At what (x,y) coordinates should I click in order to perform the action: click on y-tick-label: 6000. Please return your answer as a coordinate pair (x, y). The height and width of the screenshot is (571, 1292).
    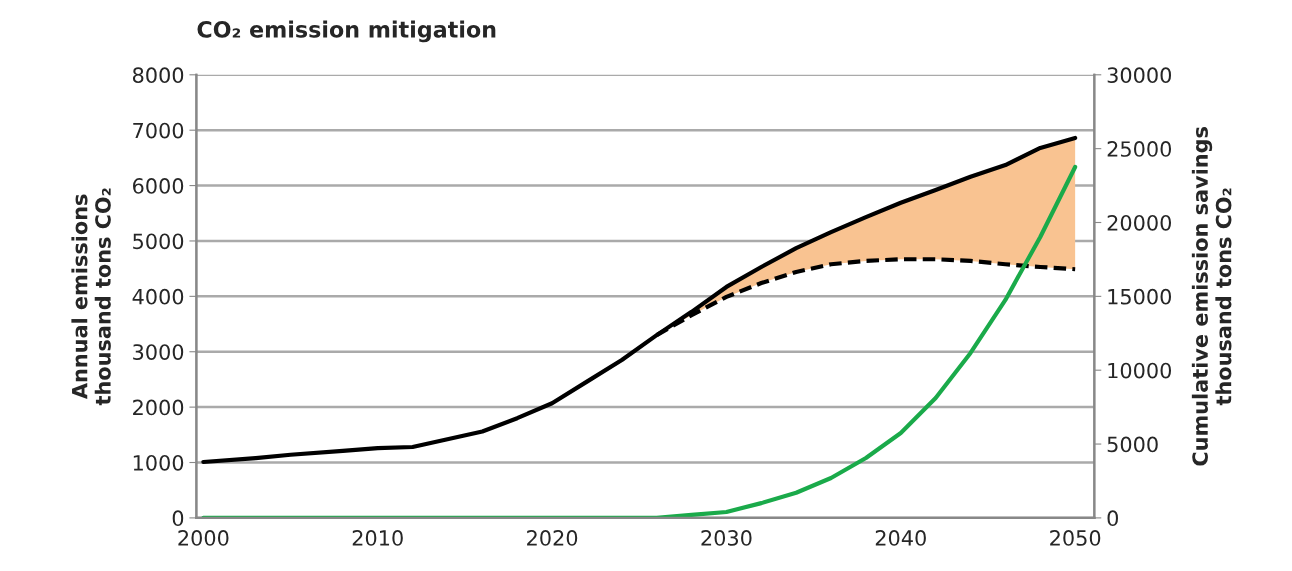
    Looking at the image, I should click on (158, 186).